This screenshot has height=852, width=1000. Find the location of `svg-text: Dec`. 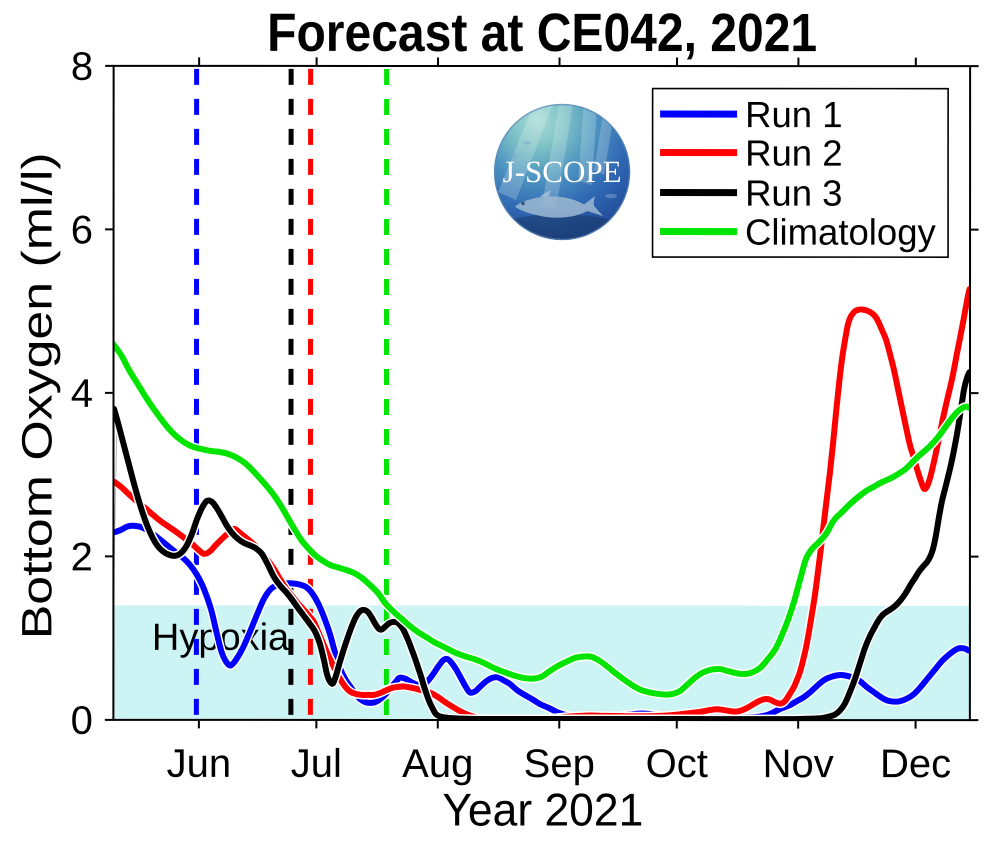

svg-text: Dec is located at coordinates (915, 764).